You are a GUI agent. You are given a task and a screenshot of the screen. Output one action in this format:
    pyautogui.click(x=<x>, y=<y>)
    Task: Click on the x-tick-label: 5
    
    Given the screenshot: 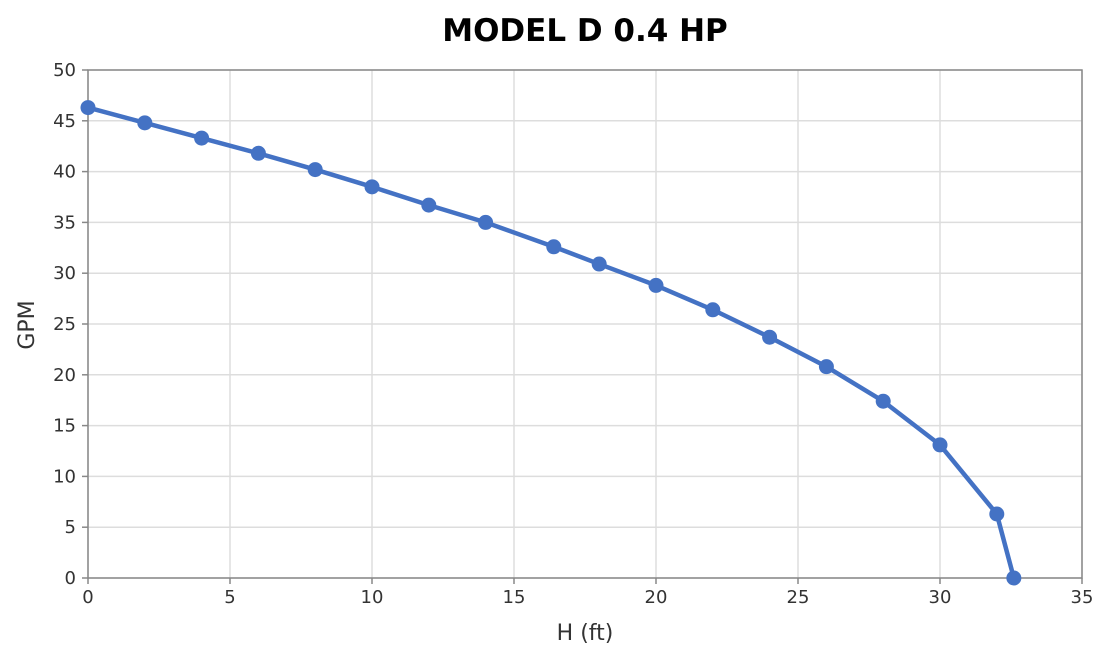 What is the action you would take?
    pyautogui.click(x=229, y=597)
    